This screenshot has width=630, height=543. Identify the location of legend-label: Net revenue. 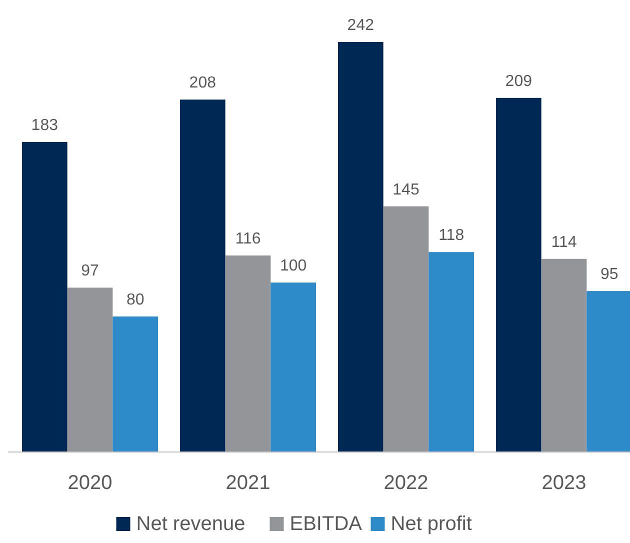
(191, 524).